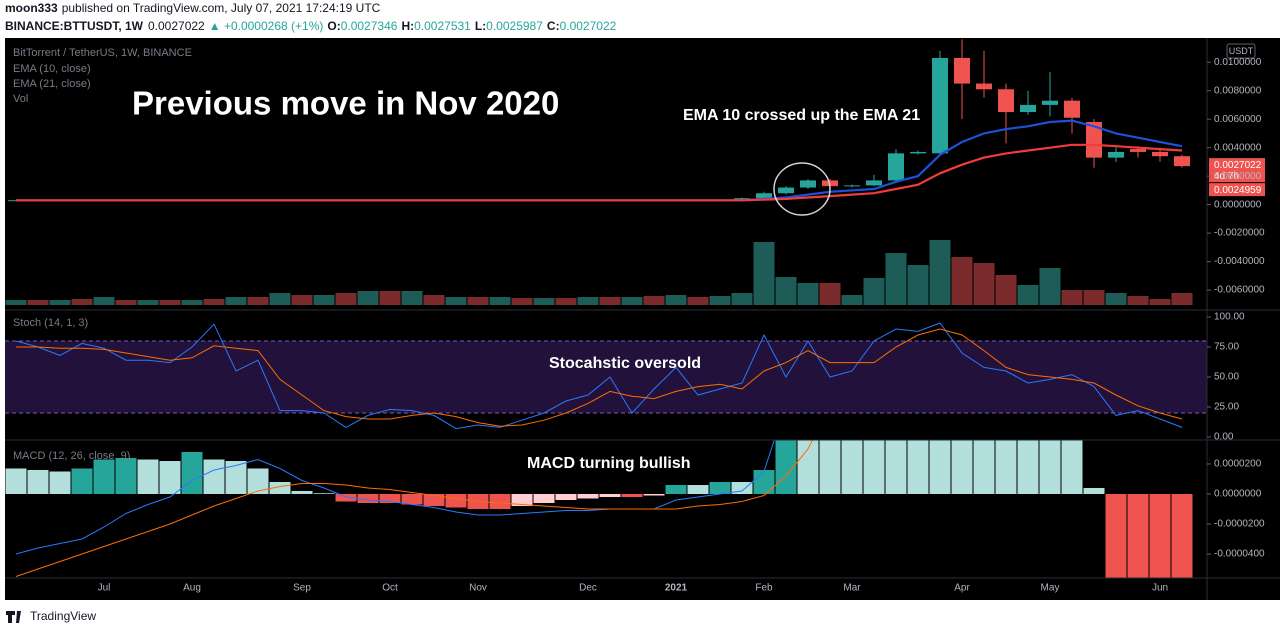  I want to click on pane-title: Stoch (14, 1, 3), so click(50, 323).